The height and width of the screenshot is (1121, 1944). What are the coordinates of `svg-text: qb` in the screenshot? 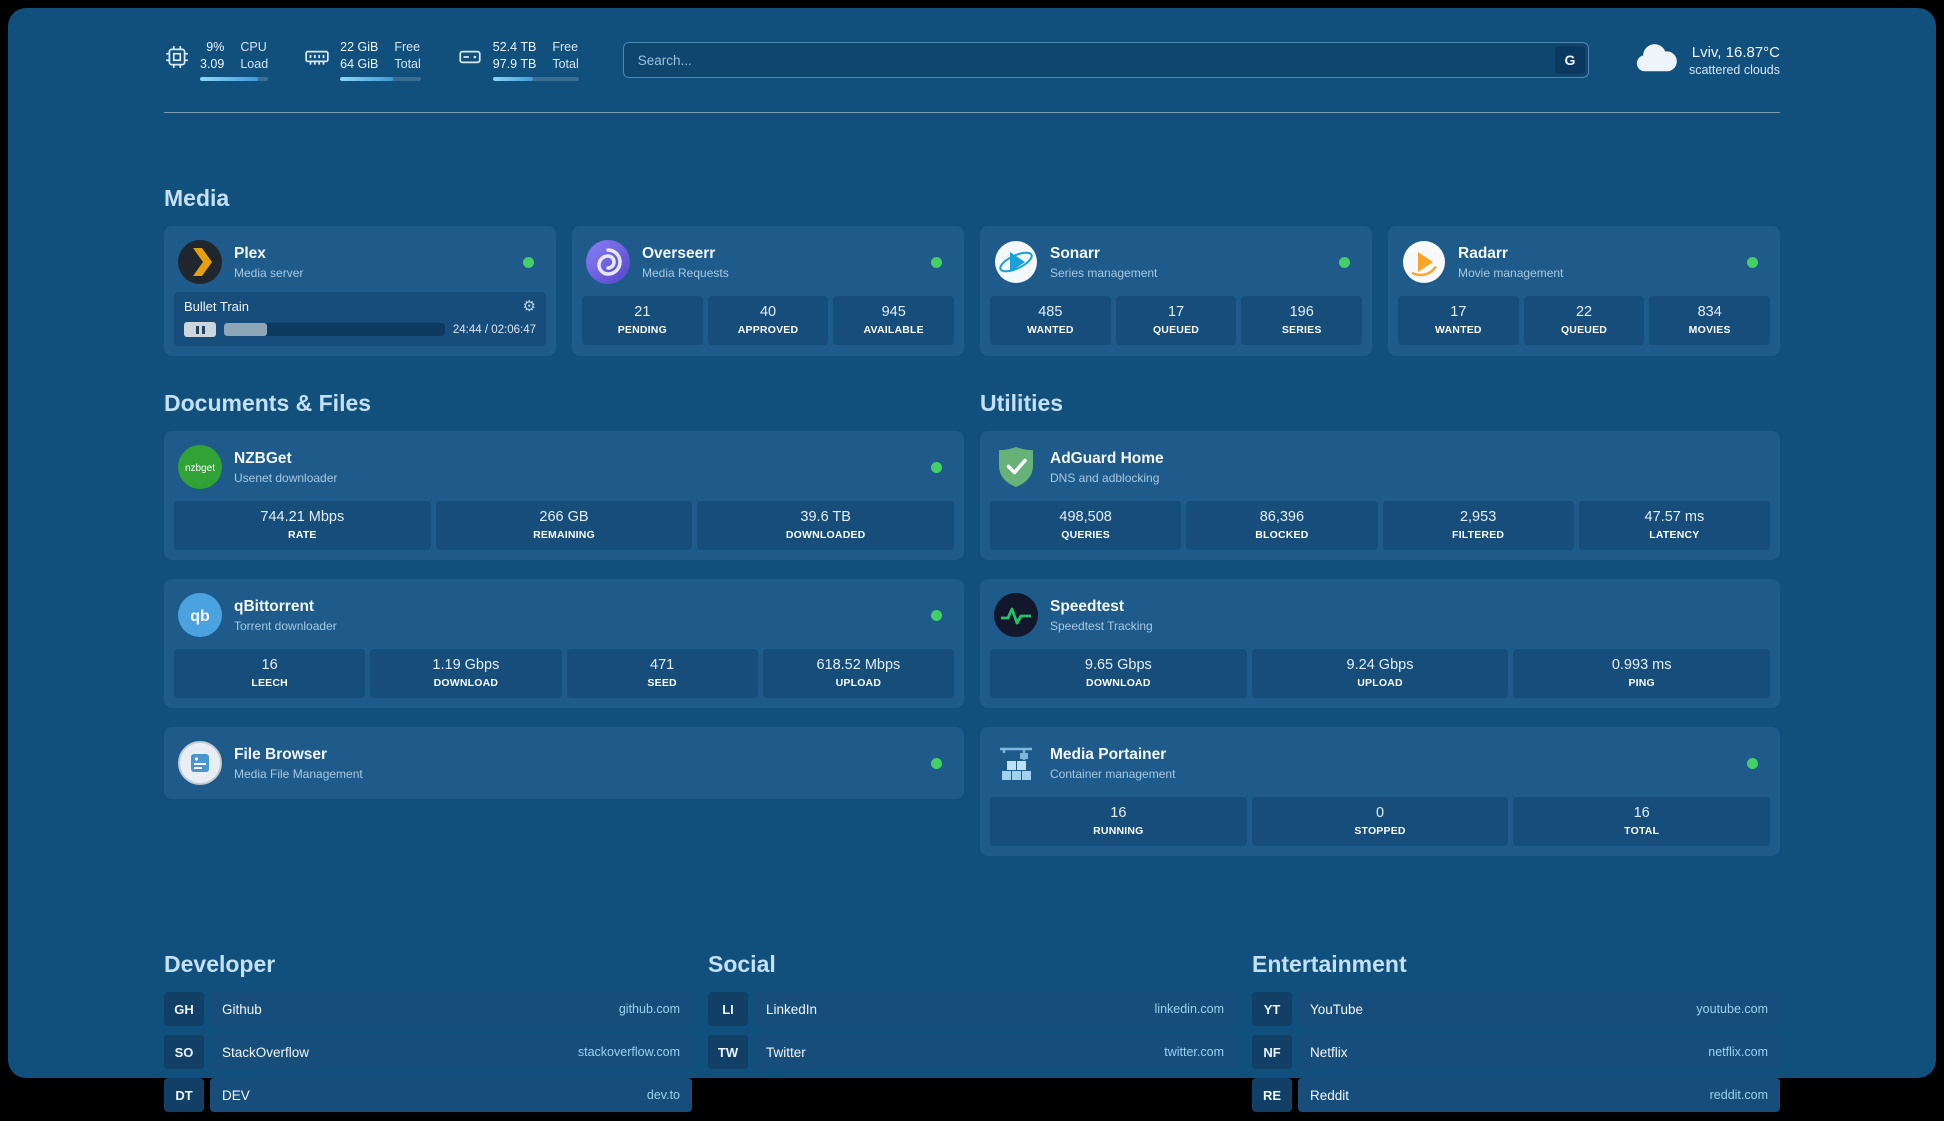 It's located at (200, 616).